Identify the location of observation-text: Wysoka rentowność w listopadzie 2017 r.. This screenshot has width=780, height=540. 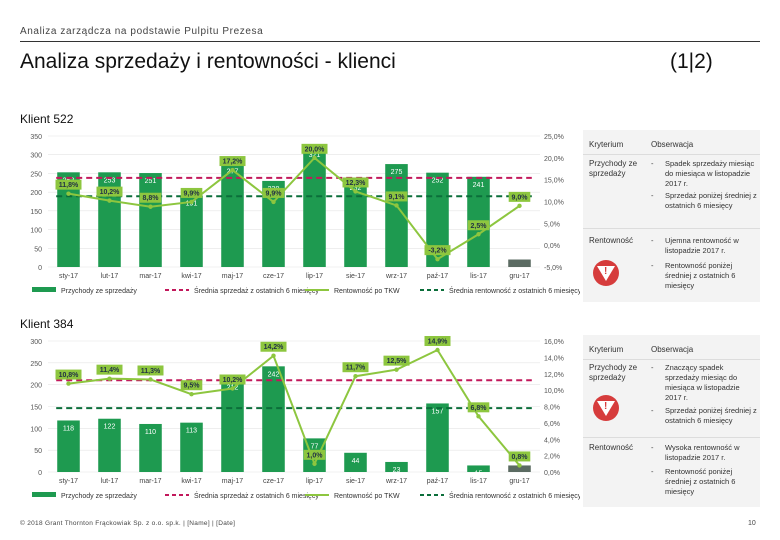
(702, 452).